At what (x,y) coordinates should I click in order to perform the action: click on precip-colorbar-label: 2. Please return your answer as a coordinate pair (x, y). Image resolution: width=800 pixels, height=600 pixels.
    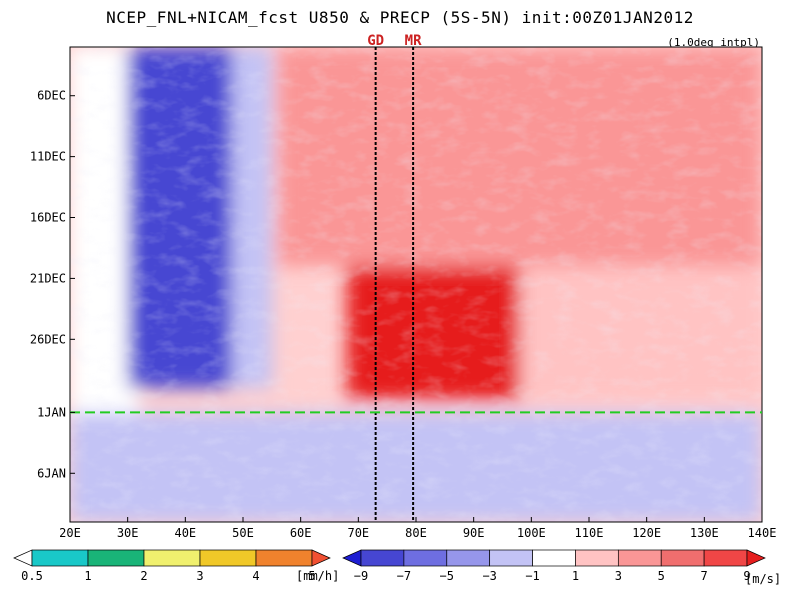
    Looking at the image, I should click on (143, 576).